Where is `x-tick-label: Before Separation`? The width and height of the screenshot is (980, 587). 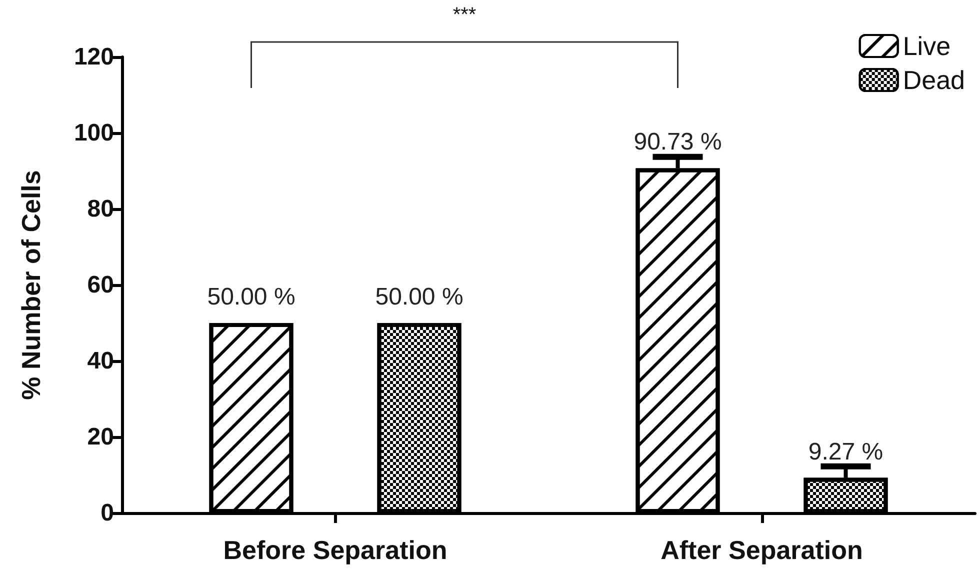
x-tick-label: Before Separation is located at coordinates (335, 550).